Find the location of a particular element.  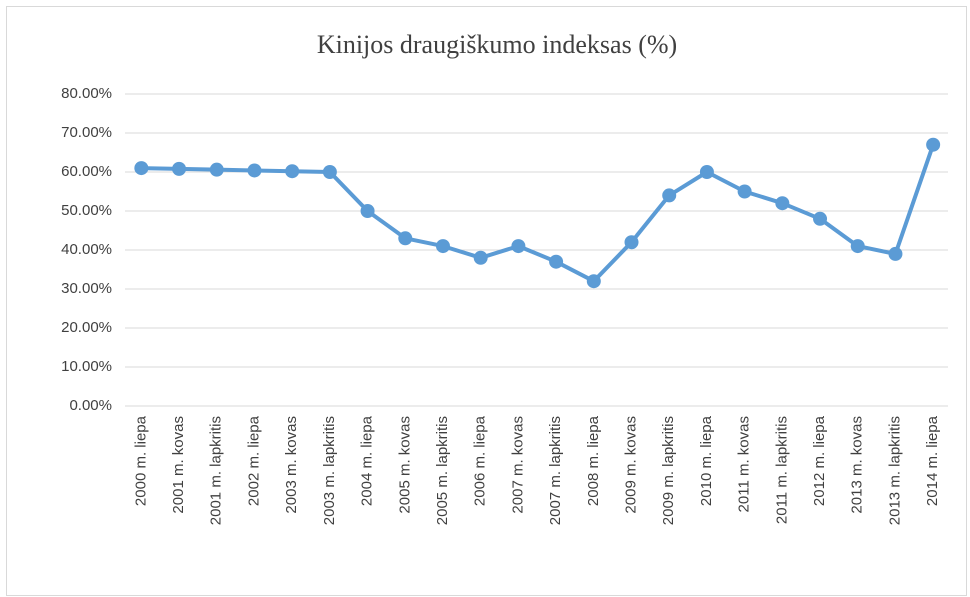

x-tick-label: 2013 m. kovas is located at coordinates (857, 465).